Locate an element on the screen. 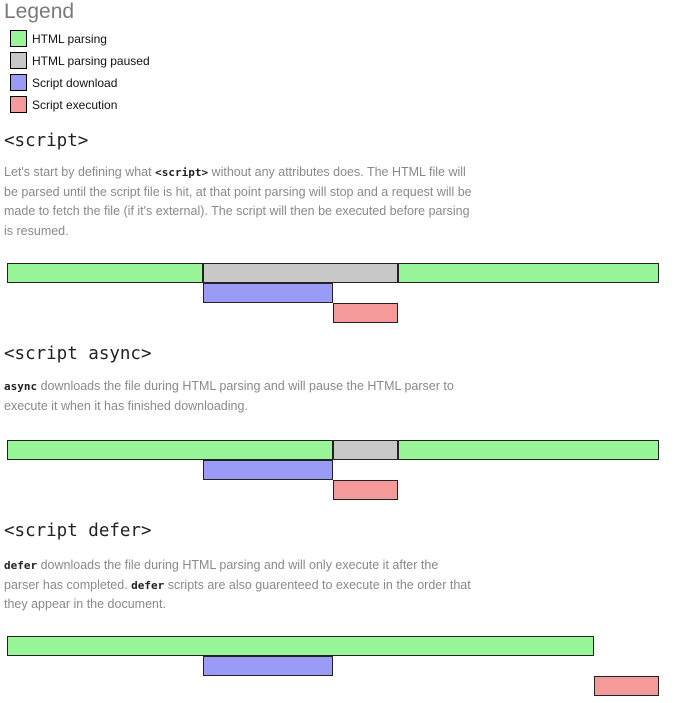 The height and width of the screenshot is (703, 691). timeline-defer-download-bar is located at coordinates (267, 666).